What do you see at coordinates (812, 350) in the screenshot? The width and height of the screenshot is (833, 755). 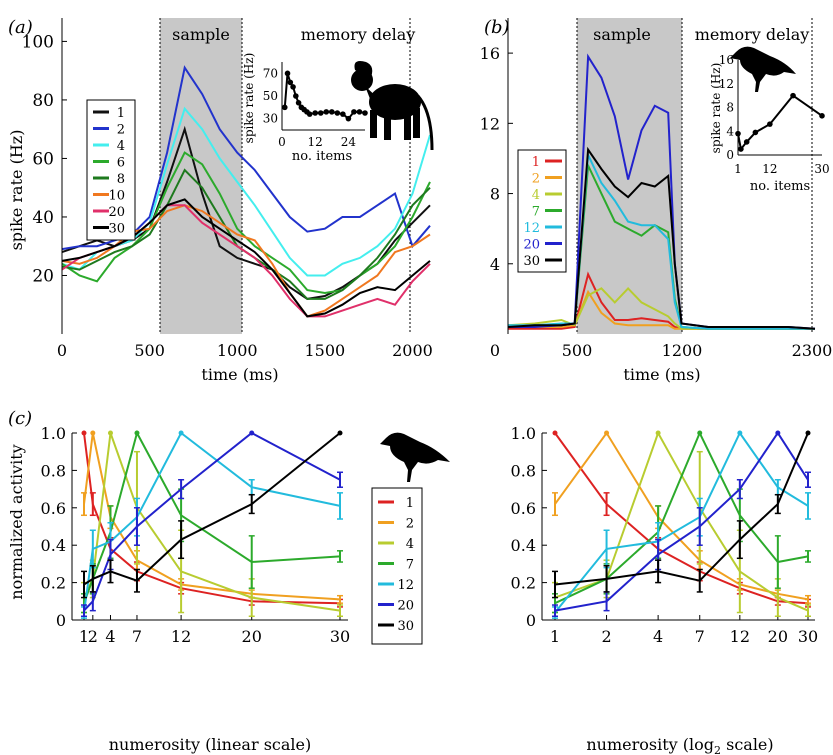 I see `x-tick-label: 2300` at bounding box center [812, 350].